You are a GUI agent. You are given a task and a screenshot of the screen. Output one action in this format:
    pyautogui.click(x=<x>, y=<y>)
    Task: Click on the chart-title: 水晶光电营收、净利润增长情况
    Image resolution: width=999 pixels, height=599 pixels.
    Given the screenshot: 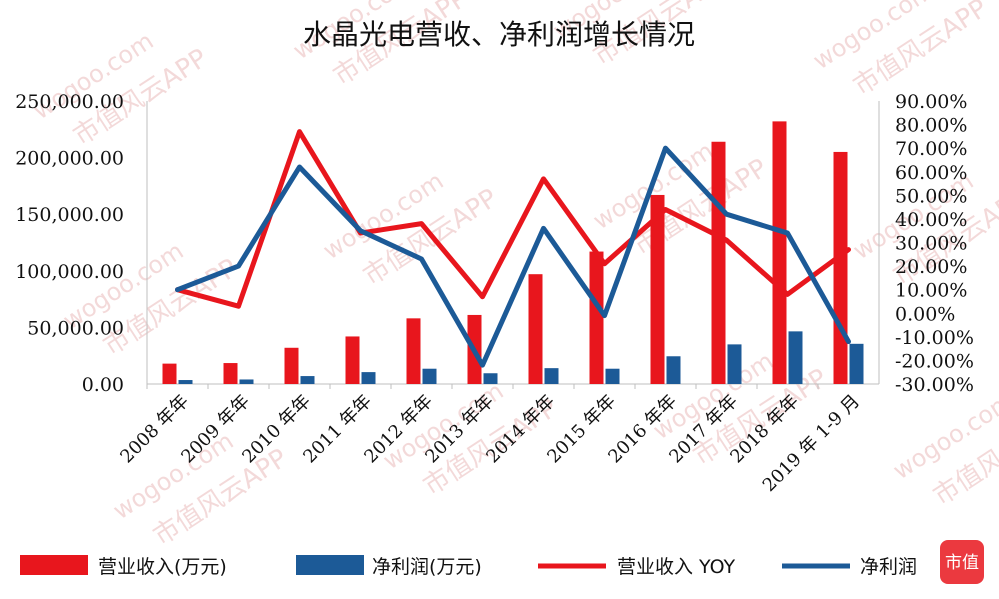 What is the action you would take?
    pyautogui.click(x=499, y=34)
    